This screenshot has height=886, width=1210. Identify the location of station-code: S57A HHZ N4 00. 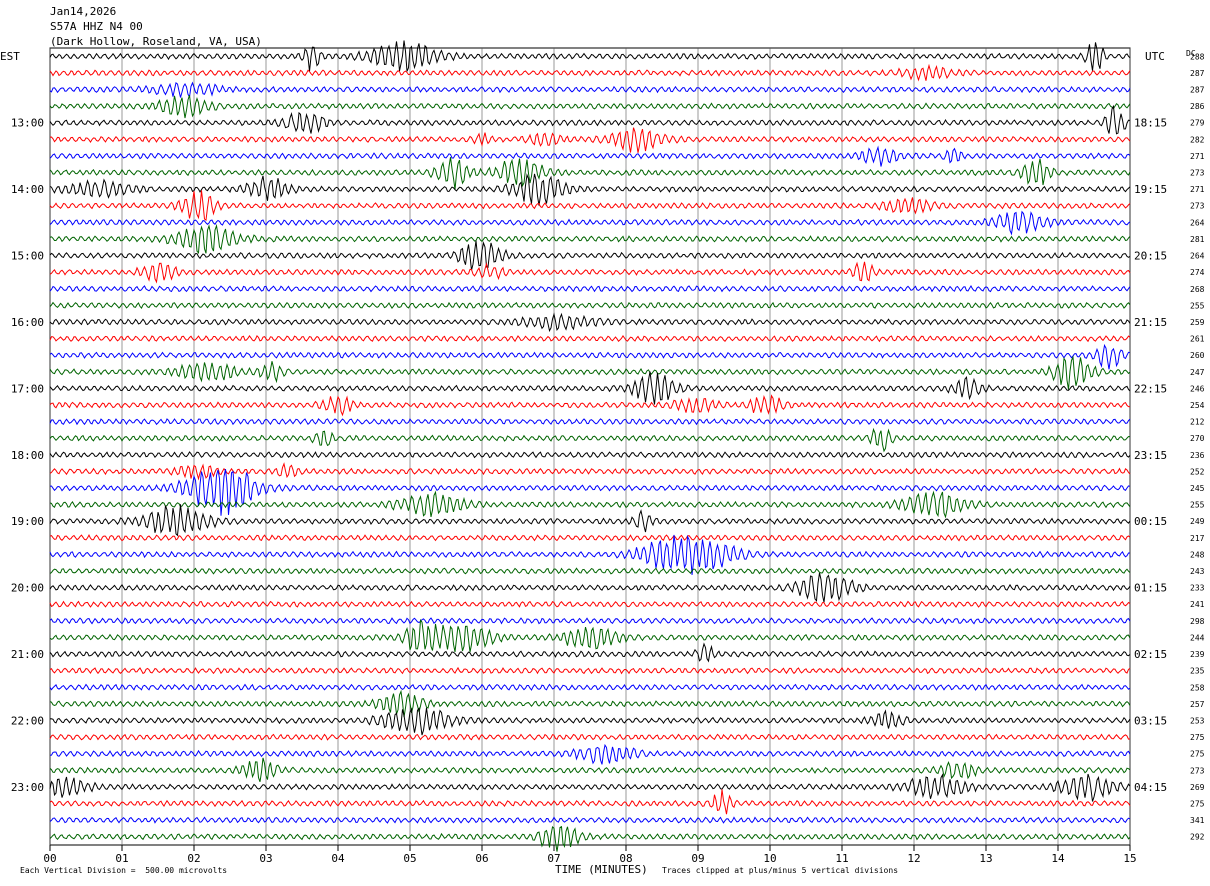
(96, 26).